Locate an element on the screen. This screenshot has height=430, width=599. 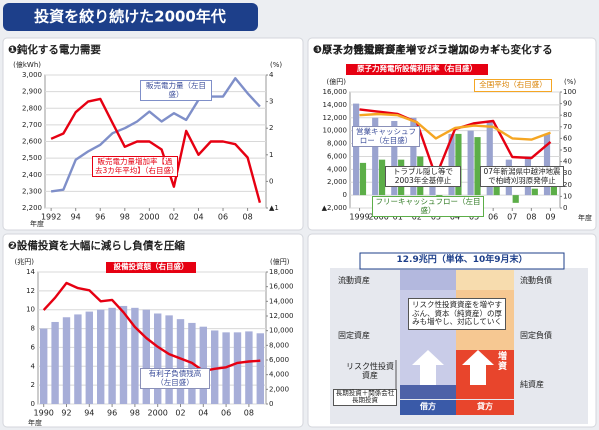
y-tick-label: 0 is located at coordinates (33, 404).